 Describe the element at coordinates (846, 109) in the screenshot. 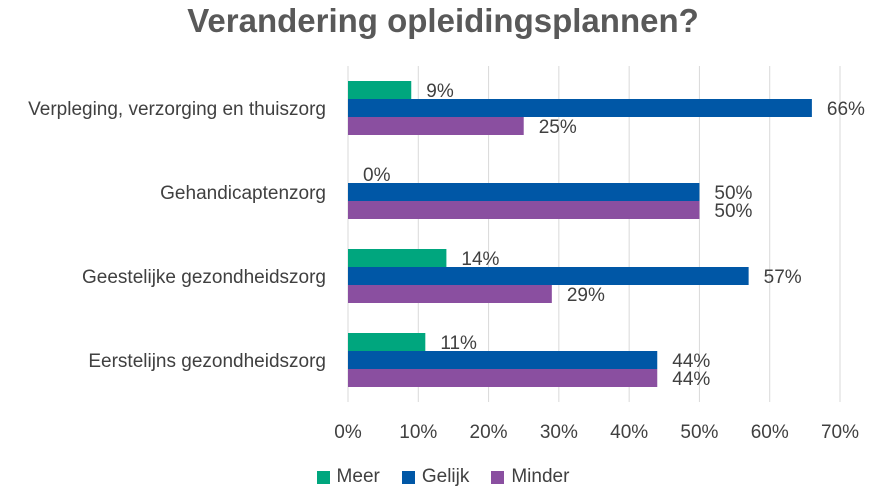

I see `data-label: 66%` at that location.